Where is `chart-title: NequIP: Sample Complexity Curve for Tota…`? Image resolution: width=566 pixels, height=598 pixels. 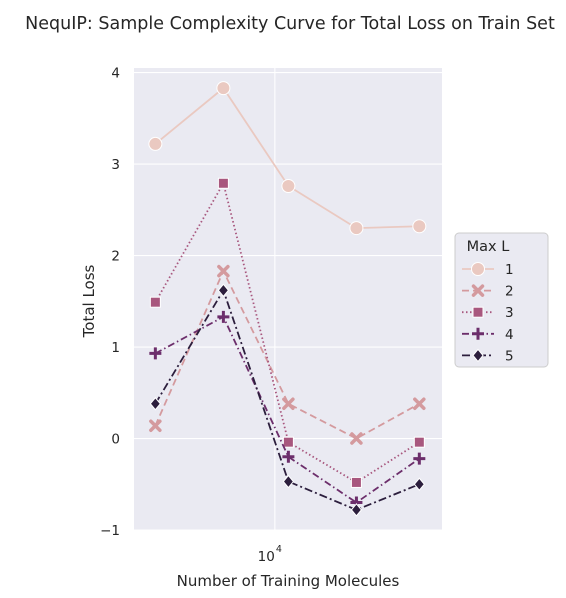
chart-title: NequIP: Sample Complexity Curve for Tota… is located at coordinates (290, 24).